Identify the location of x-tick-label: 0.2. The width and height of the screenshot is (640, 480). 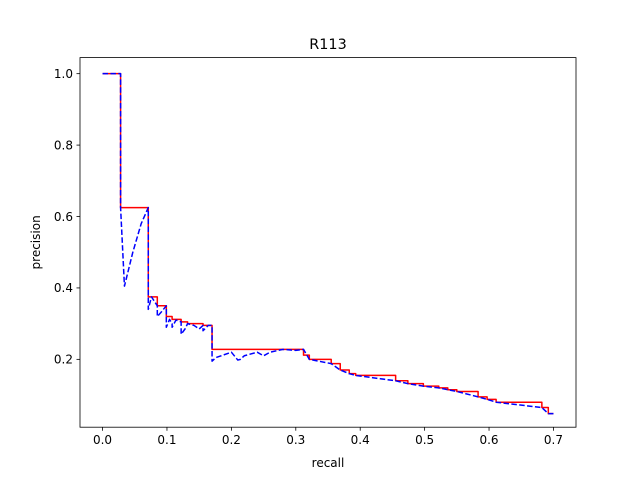
(231, 440).